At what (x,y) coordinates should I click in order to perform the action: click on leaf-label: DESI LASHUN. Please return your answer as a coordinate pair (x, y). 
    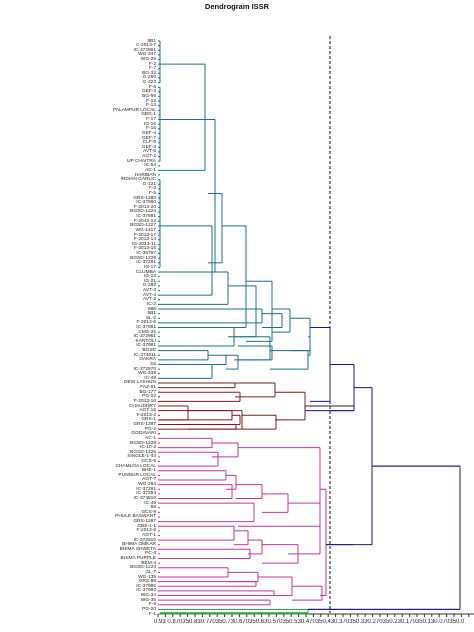
    Looking at the image, I should click on (140, 383).